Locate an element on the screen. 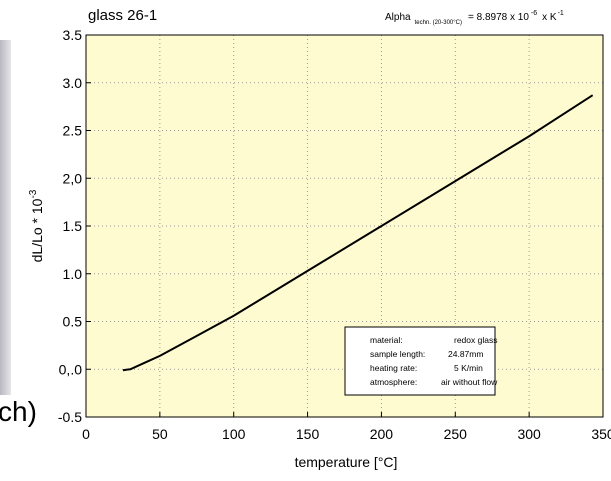 The width and height of the screenshot is (611, 481). info-label: sample length: is located at coordinates (397, 354).